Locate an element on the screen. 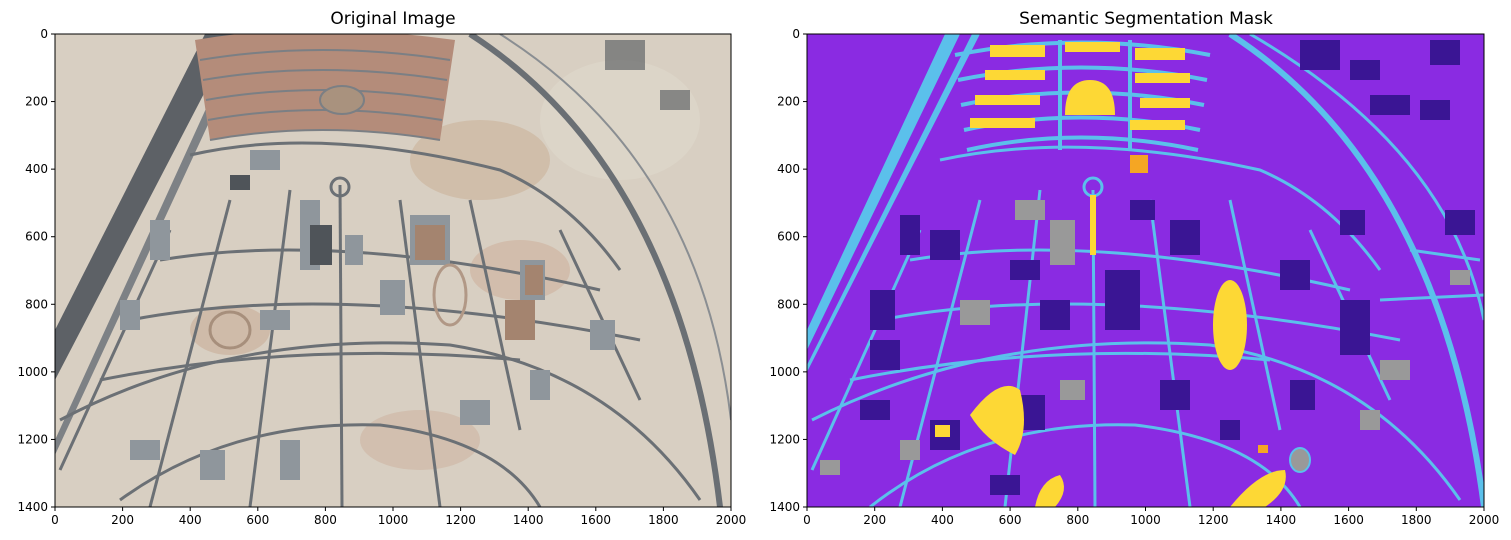  panel-title-original: Original Image is located at coordinates (392, 19).